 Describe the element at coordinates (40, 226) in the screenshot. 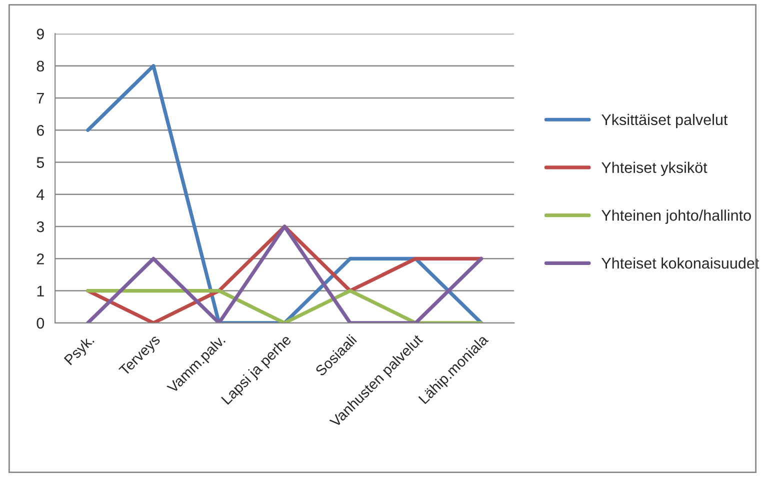

I see `y-tick-label: 3` at that location.